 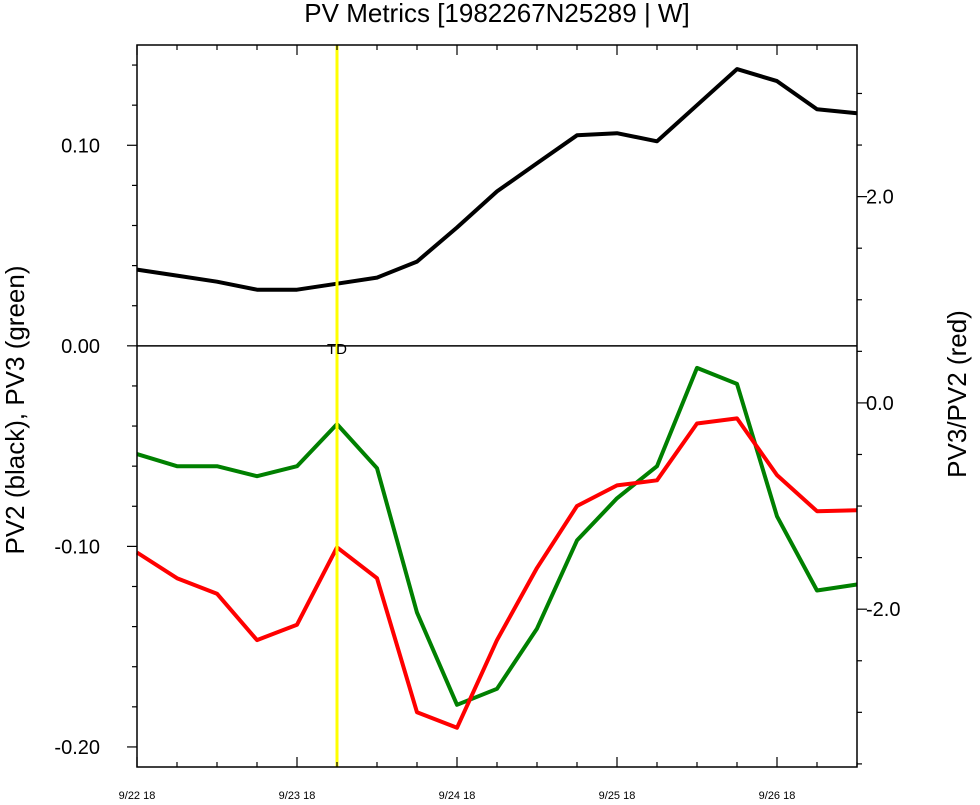 What do you see at coordinates (957, 394) in the screenshot?
I see `right-axis-label: PV3/PV2 (red)` at bounding box center [957, 394].